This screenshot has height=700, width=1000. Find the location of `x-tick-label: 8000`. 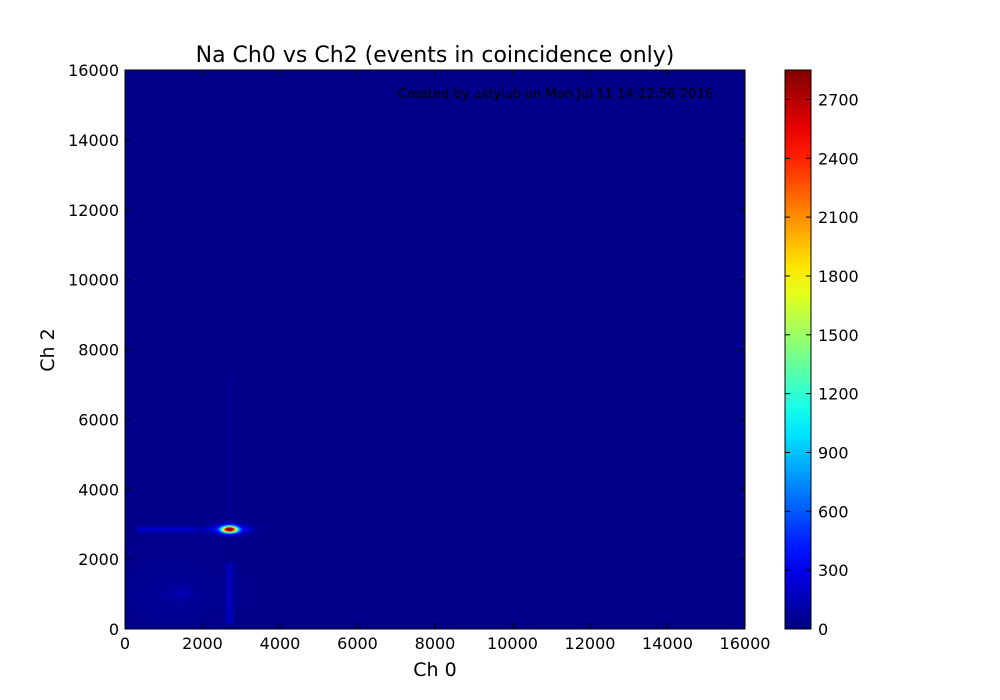

x-tick-label: 8000 is located at coordinates (435, 643).